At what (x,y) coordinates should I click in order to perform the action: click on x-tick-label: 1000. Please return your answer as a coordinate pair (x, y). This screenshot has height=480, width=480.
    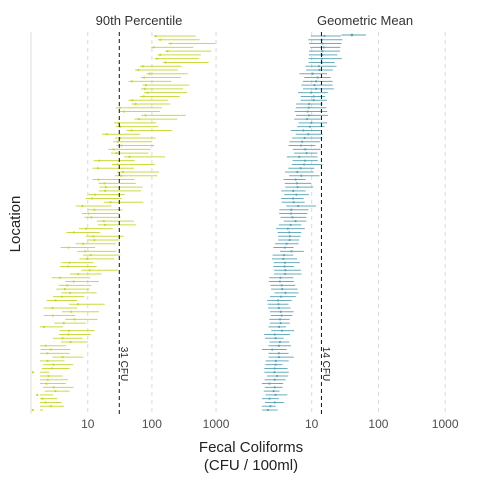
    Looking at the image, I should click on (216, 424).